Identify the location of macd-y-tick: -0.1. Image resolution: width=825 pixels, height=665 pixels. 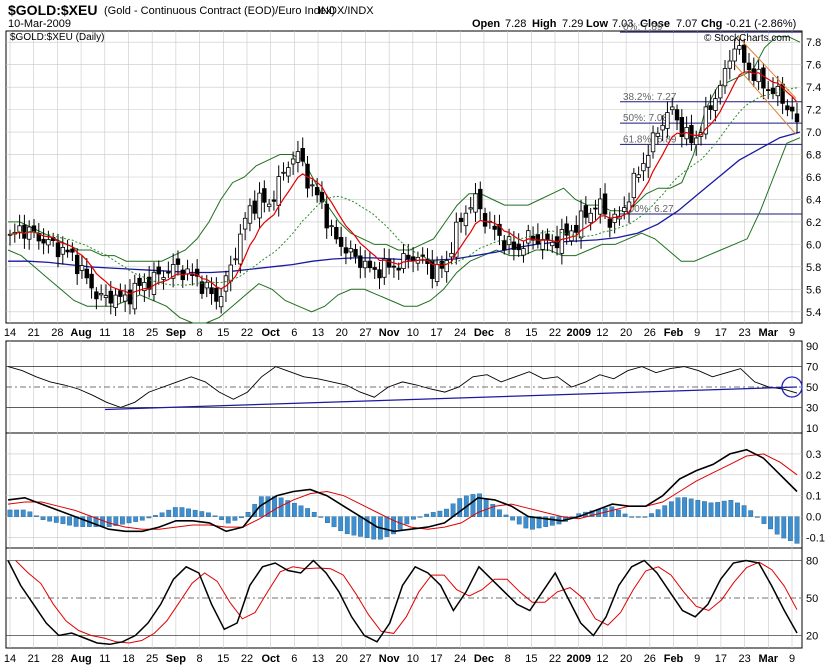
(815, 539).